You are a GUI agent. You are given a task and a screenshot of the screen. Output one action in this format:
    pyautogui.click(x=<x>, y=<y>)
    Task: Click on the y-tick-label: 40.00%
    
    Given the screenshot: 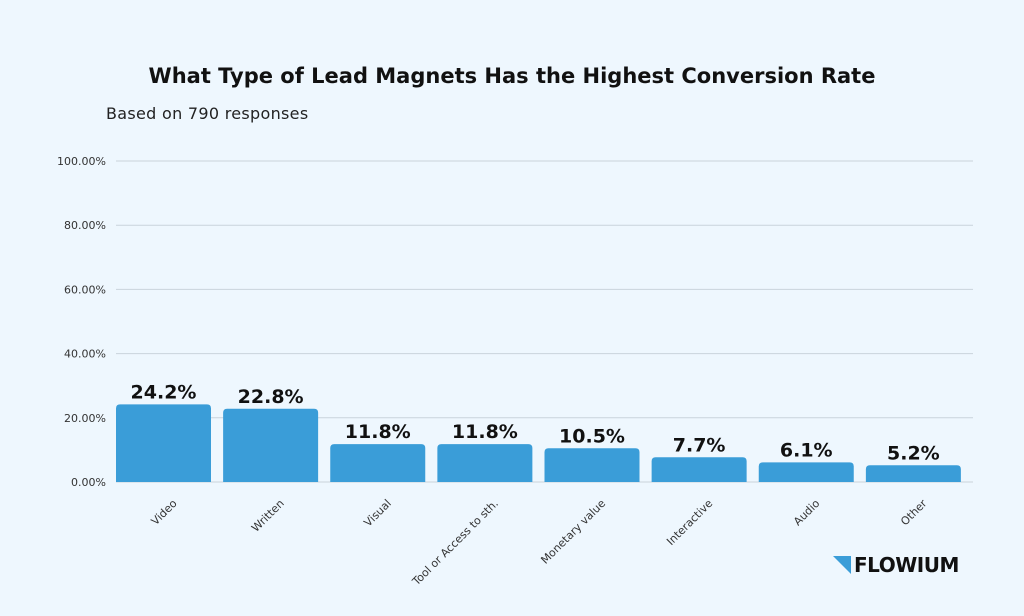 What is the action you would take?
    pyautogui.click(x=85, y=354)
    